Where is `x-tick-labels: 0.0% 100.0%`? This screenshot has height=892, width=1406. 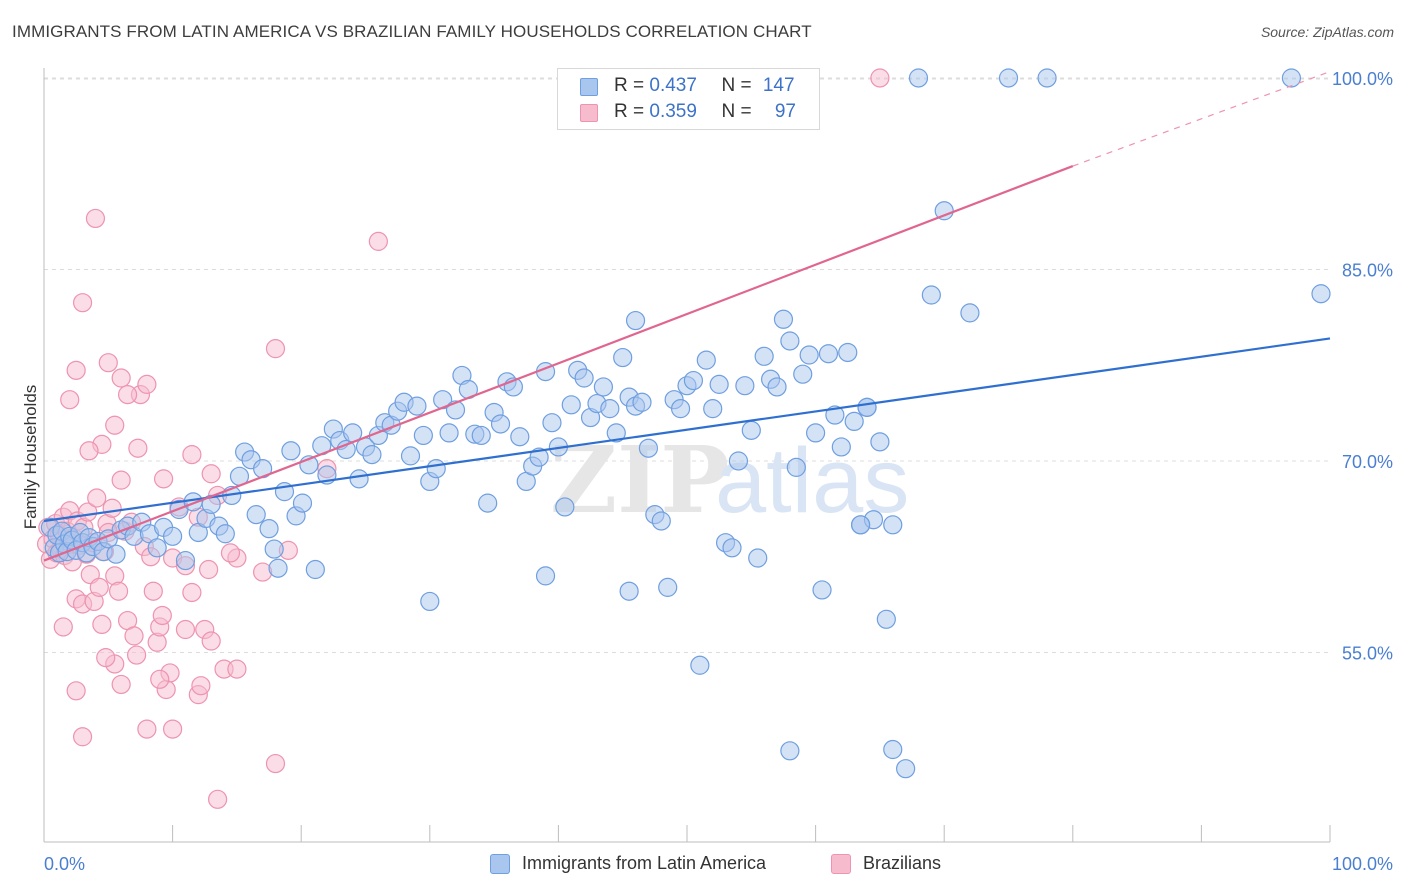
x-tick-labels: 0.0% 100.0% is located at coordinates (718, 864).